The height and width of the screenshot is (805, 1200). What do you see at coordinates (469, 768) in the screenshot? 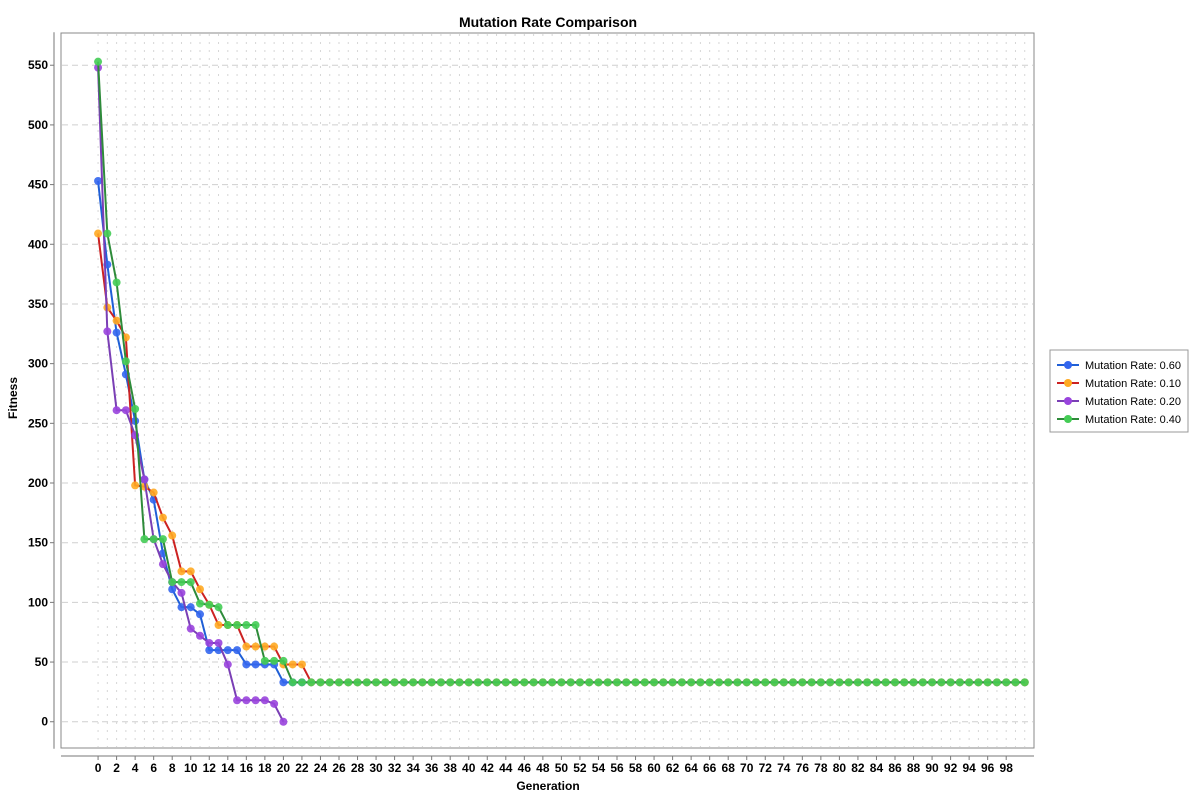
I see `x-tick-label: 40` at bounding box center [469, 768].